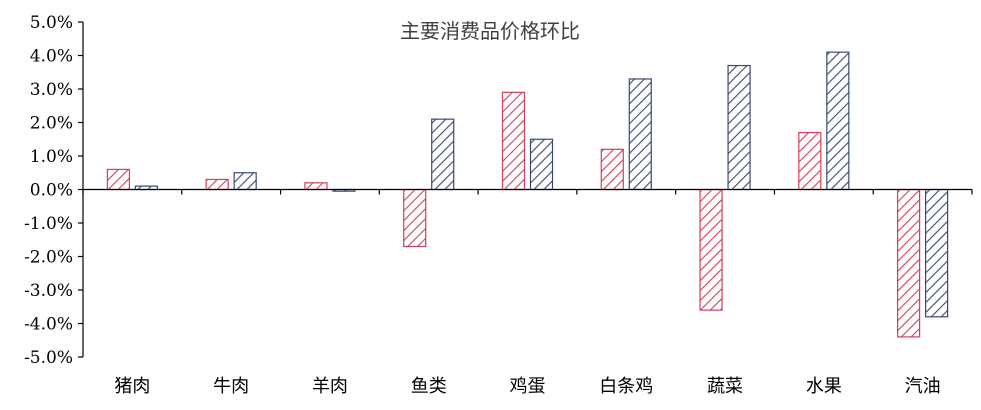 This screenshot has height=410, width=981. What do you see at coordinates (48, 224) in the screenshot?
I see `y-tick-label: -1.0%` at bounding box center [48, 224].